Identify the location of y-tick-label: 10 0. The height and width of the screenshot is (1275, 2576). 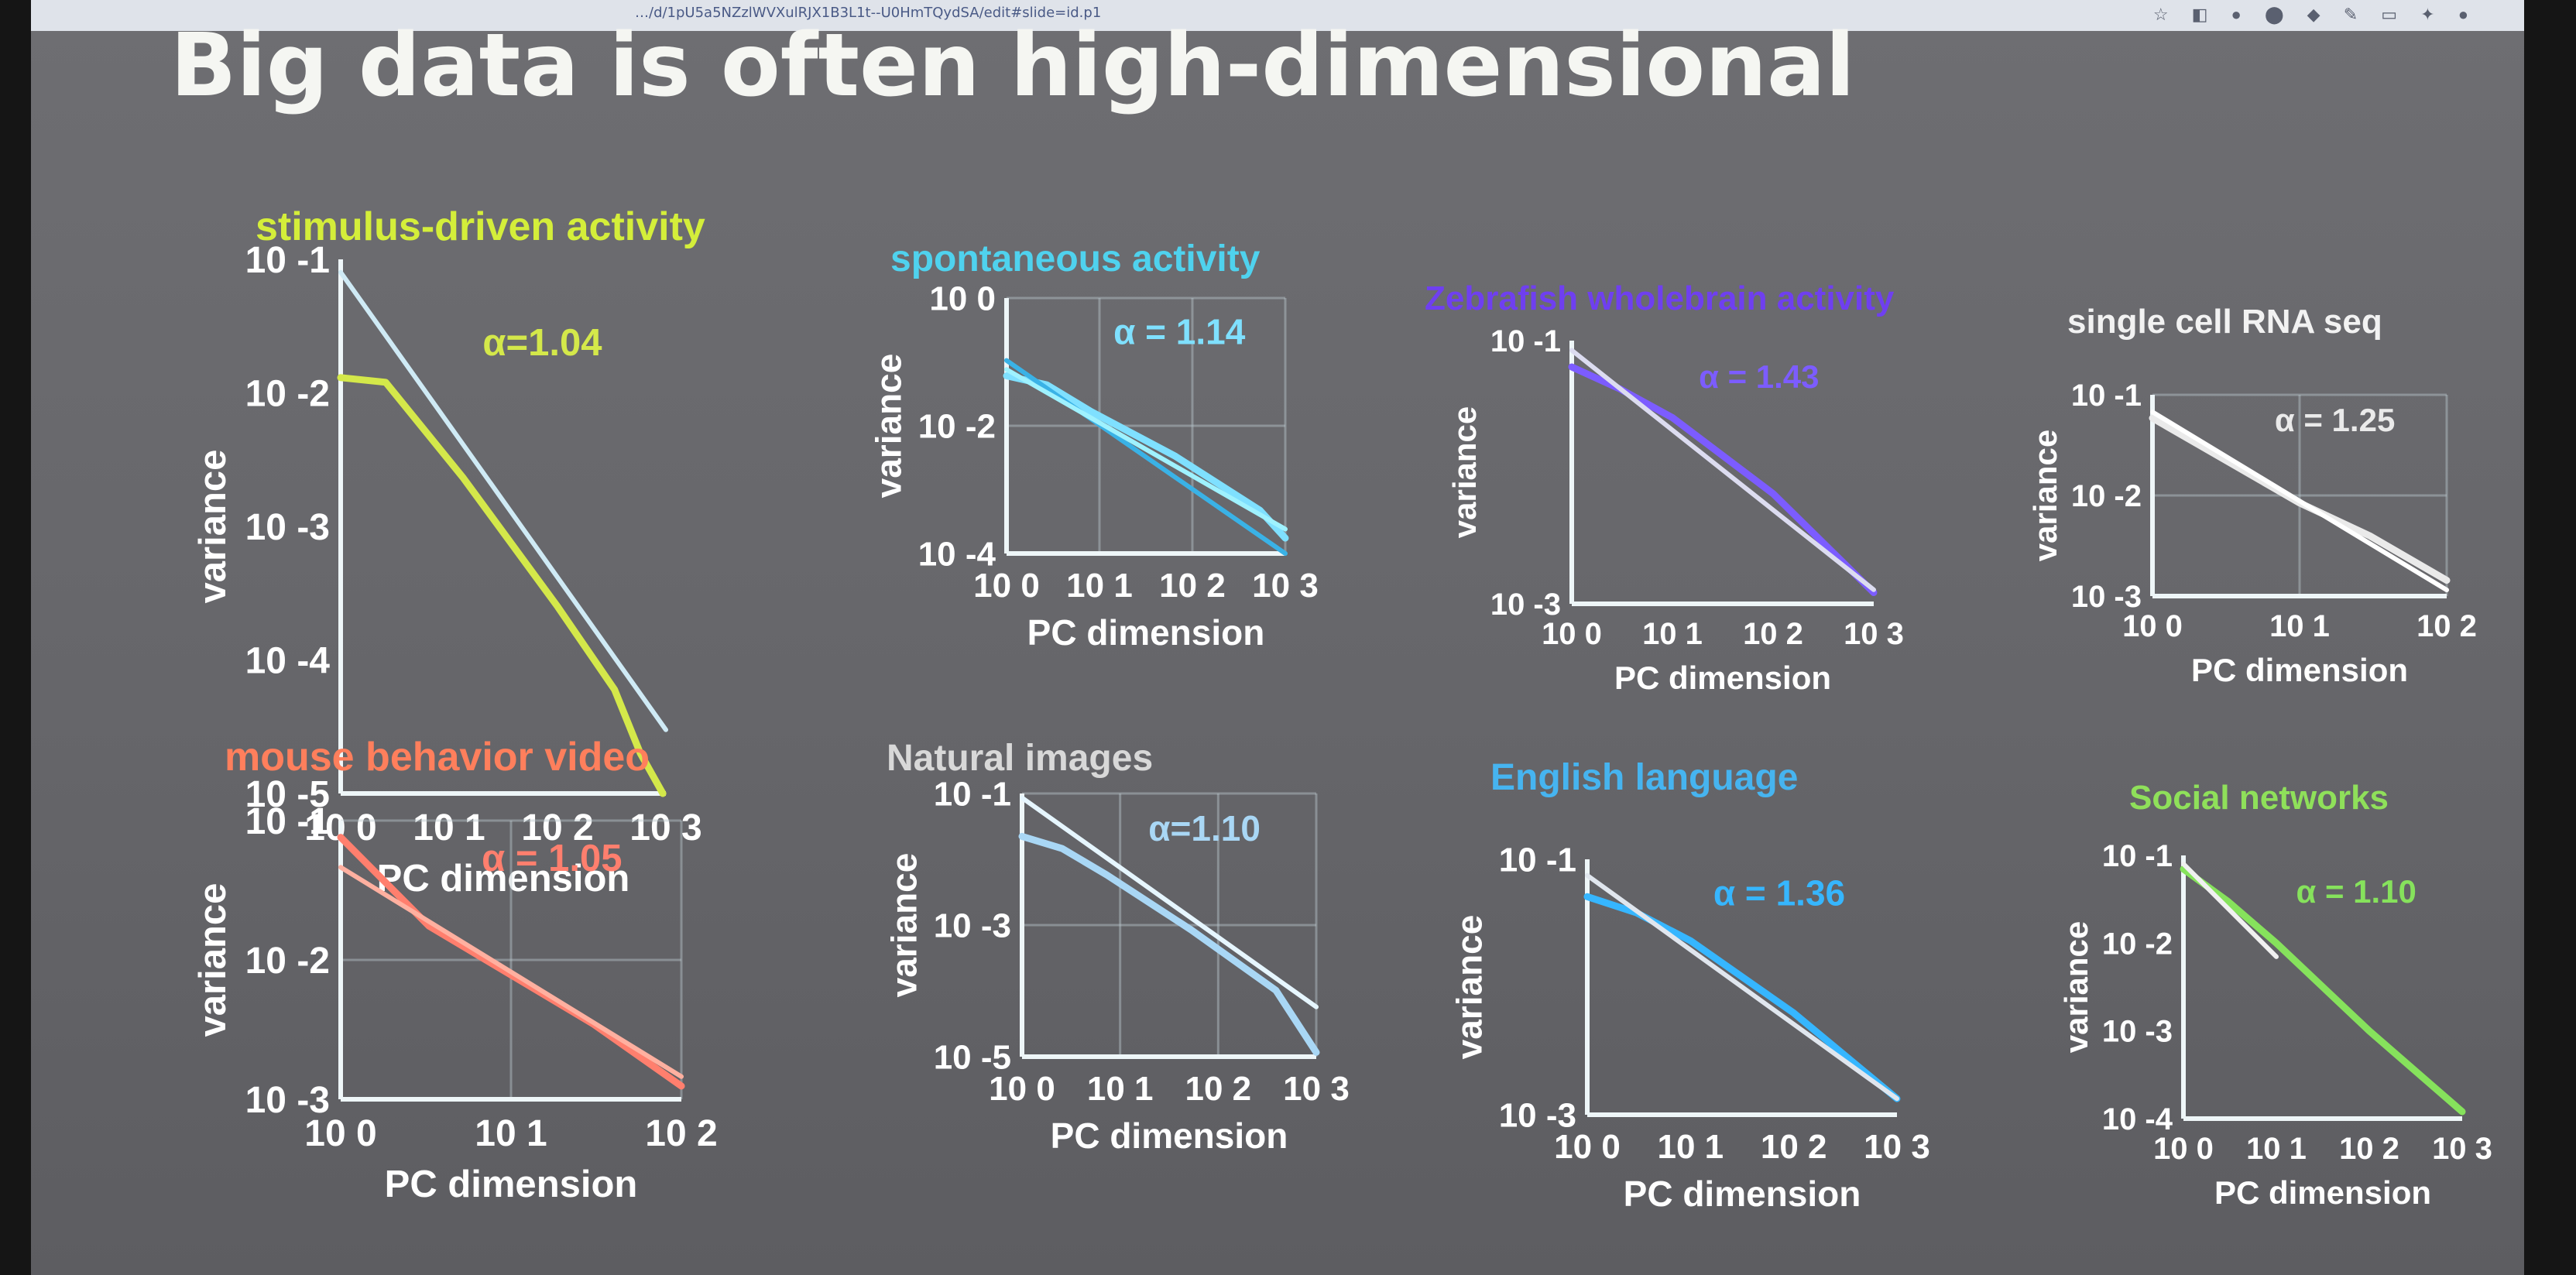
(962, 298).